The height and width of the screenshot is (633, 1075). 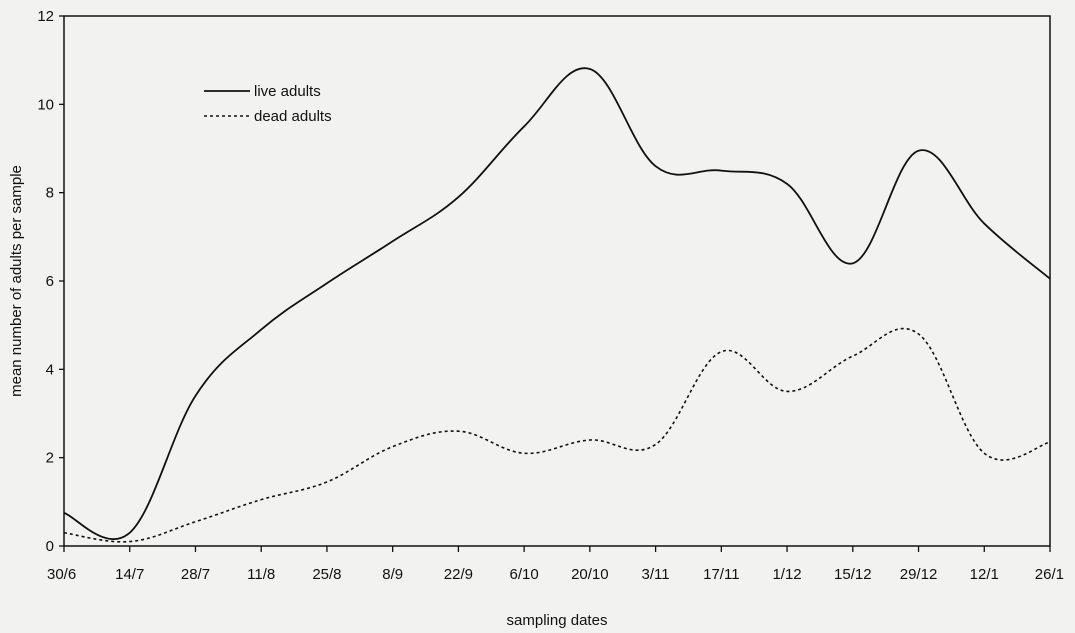 What do you see at coordinates (195, 574) in the screenshot?
I see `x-tick-label: 28/7` at bounding box center [195, 574].